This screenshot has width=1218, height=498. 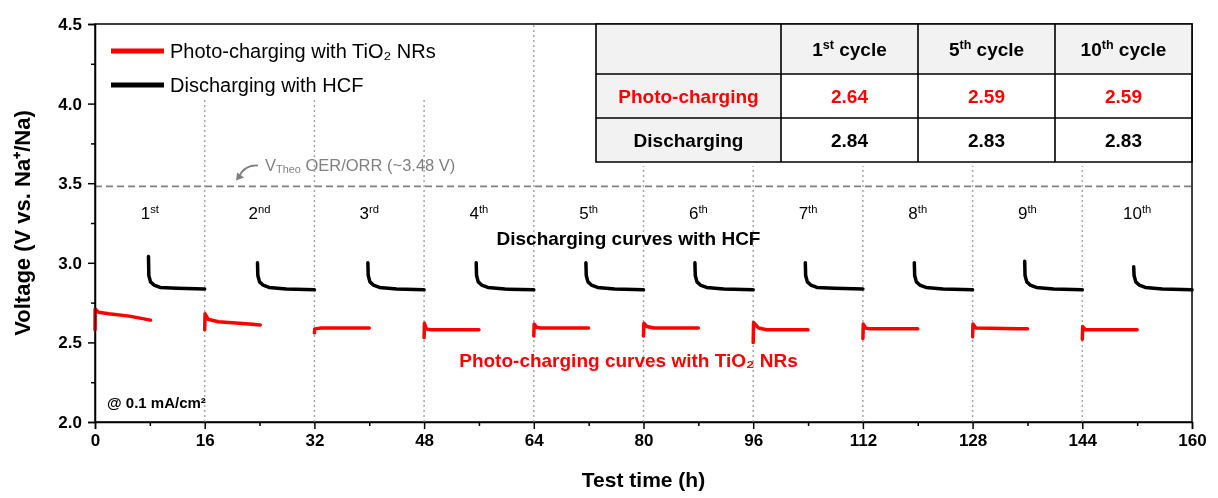 I want to click on annotation: 9$^{th}$, so click(x=1027, y=213).